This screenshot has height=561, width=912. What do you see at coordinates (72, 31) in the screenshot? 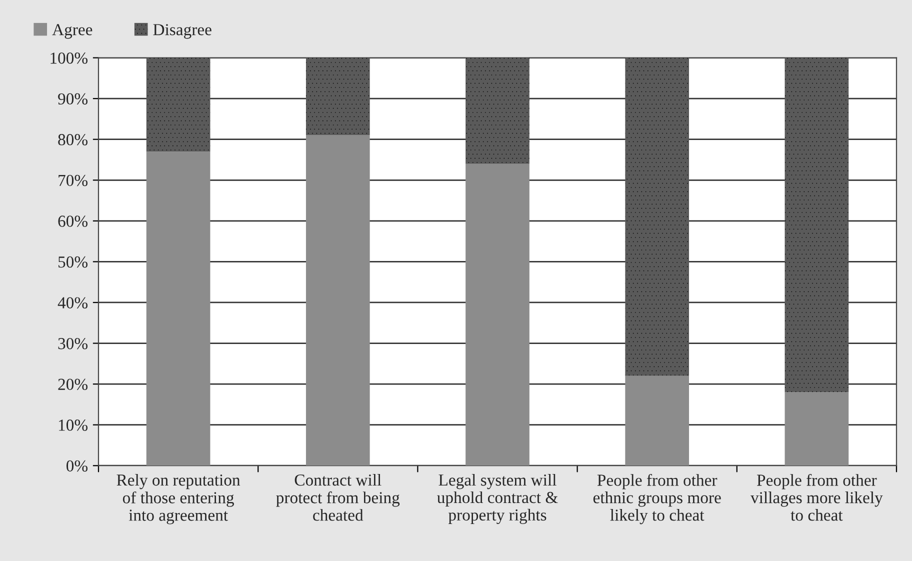
I see `legend-label: Agree` at bounding box center [72, 31].